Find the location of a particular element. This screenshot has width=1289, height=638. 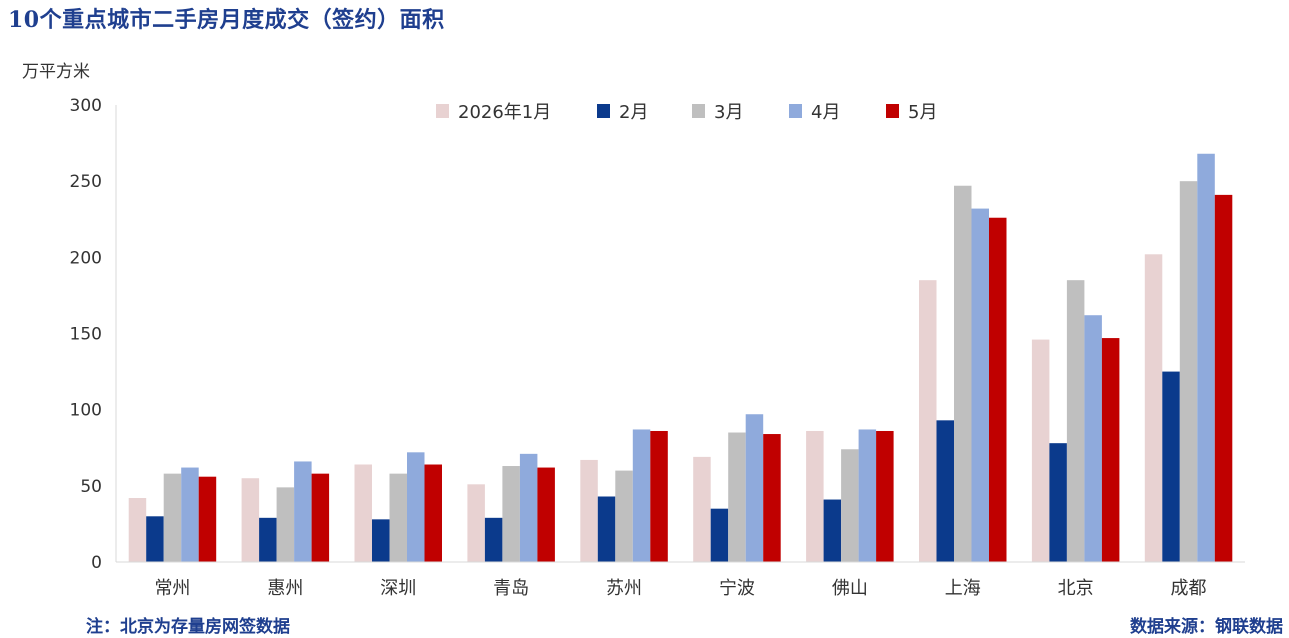

bar-常州-2月 is located at coordinates (155, 539).